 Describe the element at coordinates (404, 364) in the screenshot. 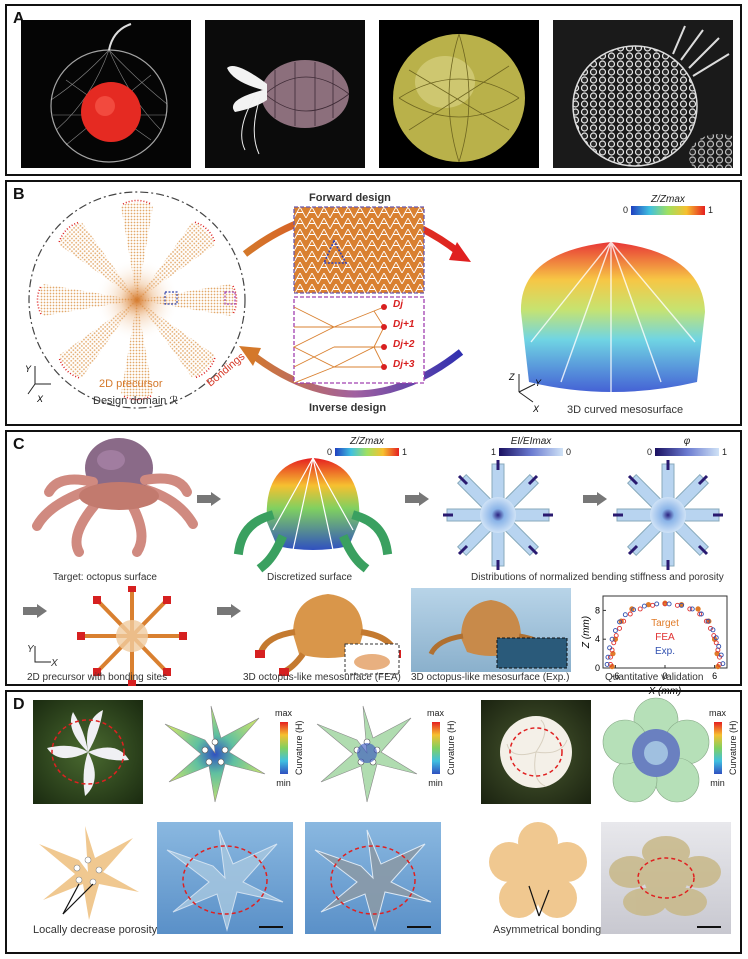

I see `d-label-j3: Dj+3` at that location.